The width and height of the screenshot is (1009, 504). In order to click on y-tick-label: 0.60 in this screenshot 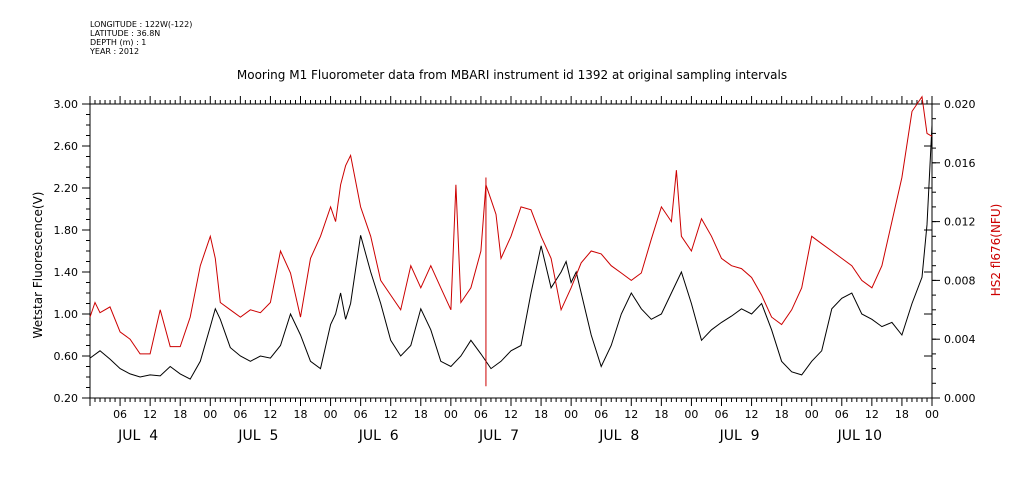, I will do `click(66, 356)`.